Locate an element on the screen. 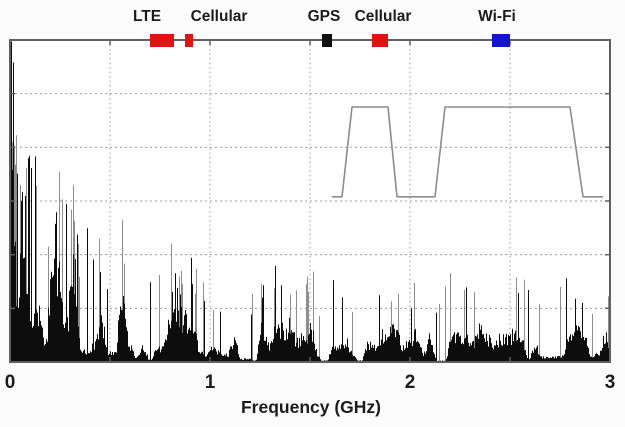 The height and width of the screenshot is (427, 625). band-marker-gps is located at coordinates (327, 40).